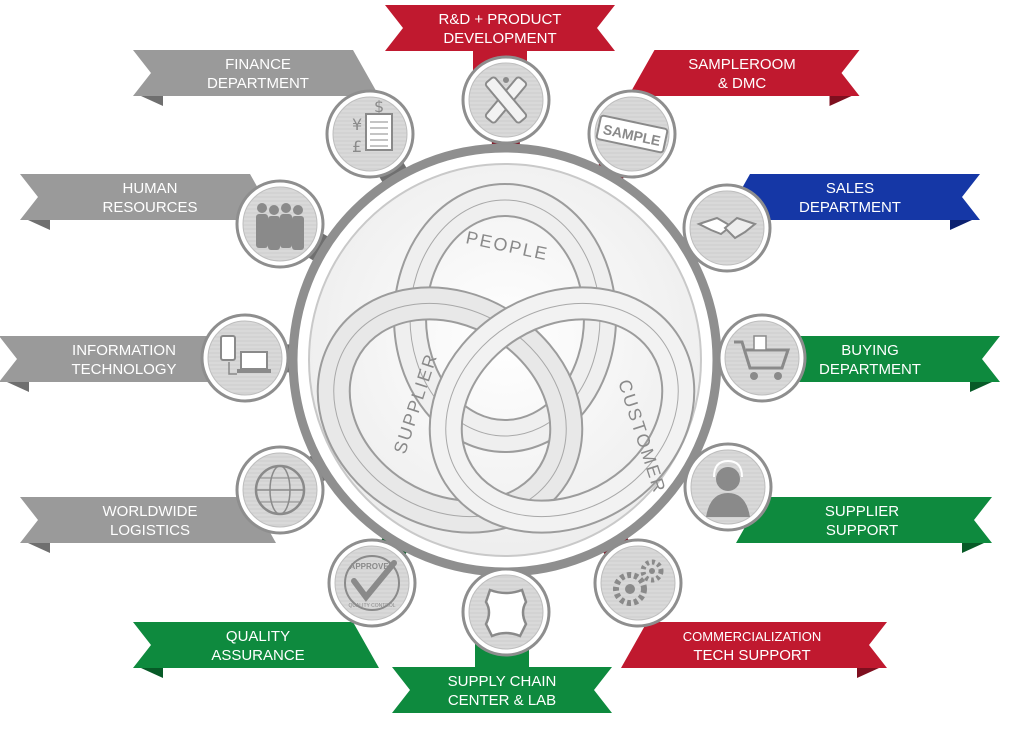  What do you see at coordinates (862, 530) in the screenshot?
I see `ribbon-label-supplier-support: SUPPORT` at bounding box center [862, 530].